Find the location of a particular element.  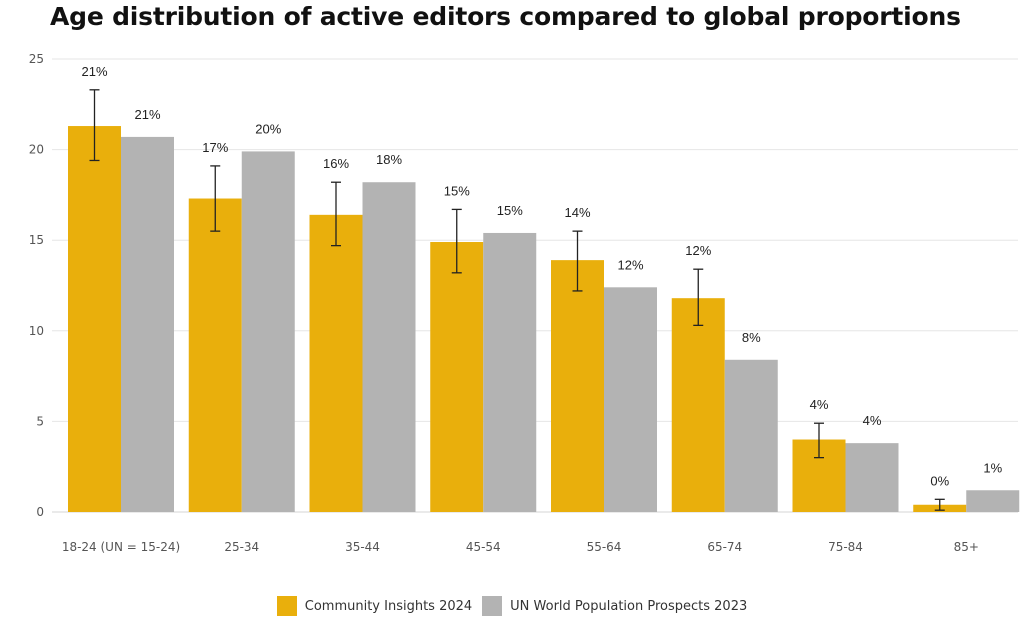

data-label: 18% is located at coordinates (389, 159).